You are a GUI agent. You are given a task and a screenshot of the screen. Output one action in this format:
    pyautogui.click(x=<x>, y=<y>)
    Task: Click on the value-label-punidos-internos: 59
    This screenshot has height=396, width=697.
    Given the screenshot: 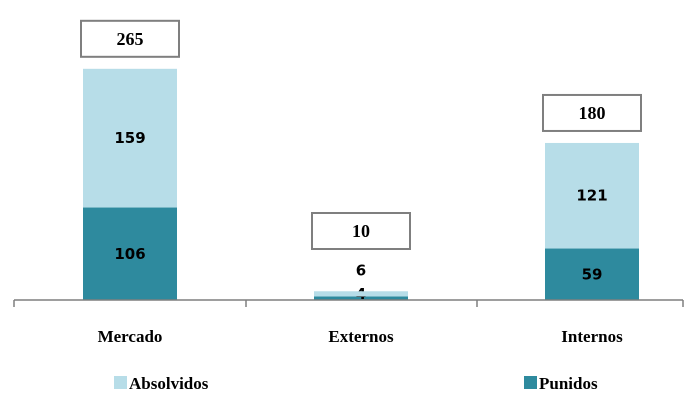 What is the action you would take?
    pyautogui.click(x=592, y=274)
    